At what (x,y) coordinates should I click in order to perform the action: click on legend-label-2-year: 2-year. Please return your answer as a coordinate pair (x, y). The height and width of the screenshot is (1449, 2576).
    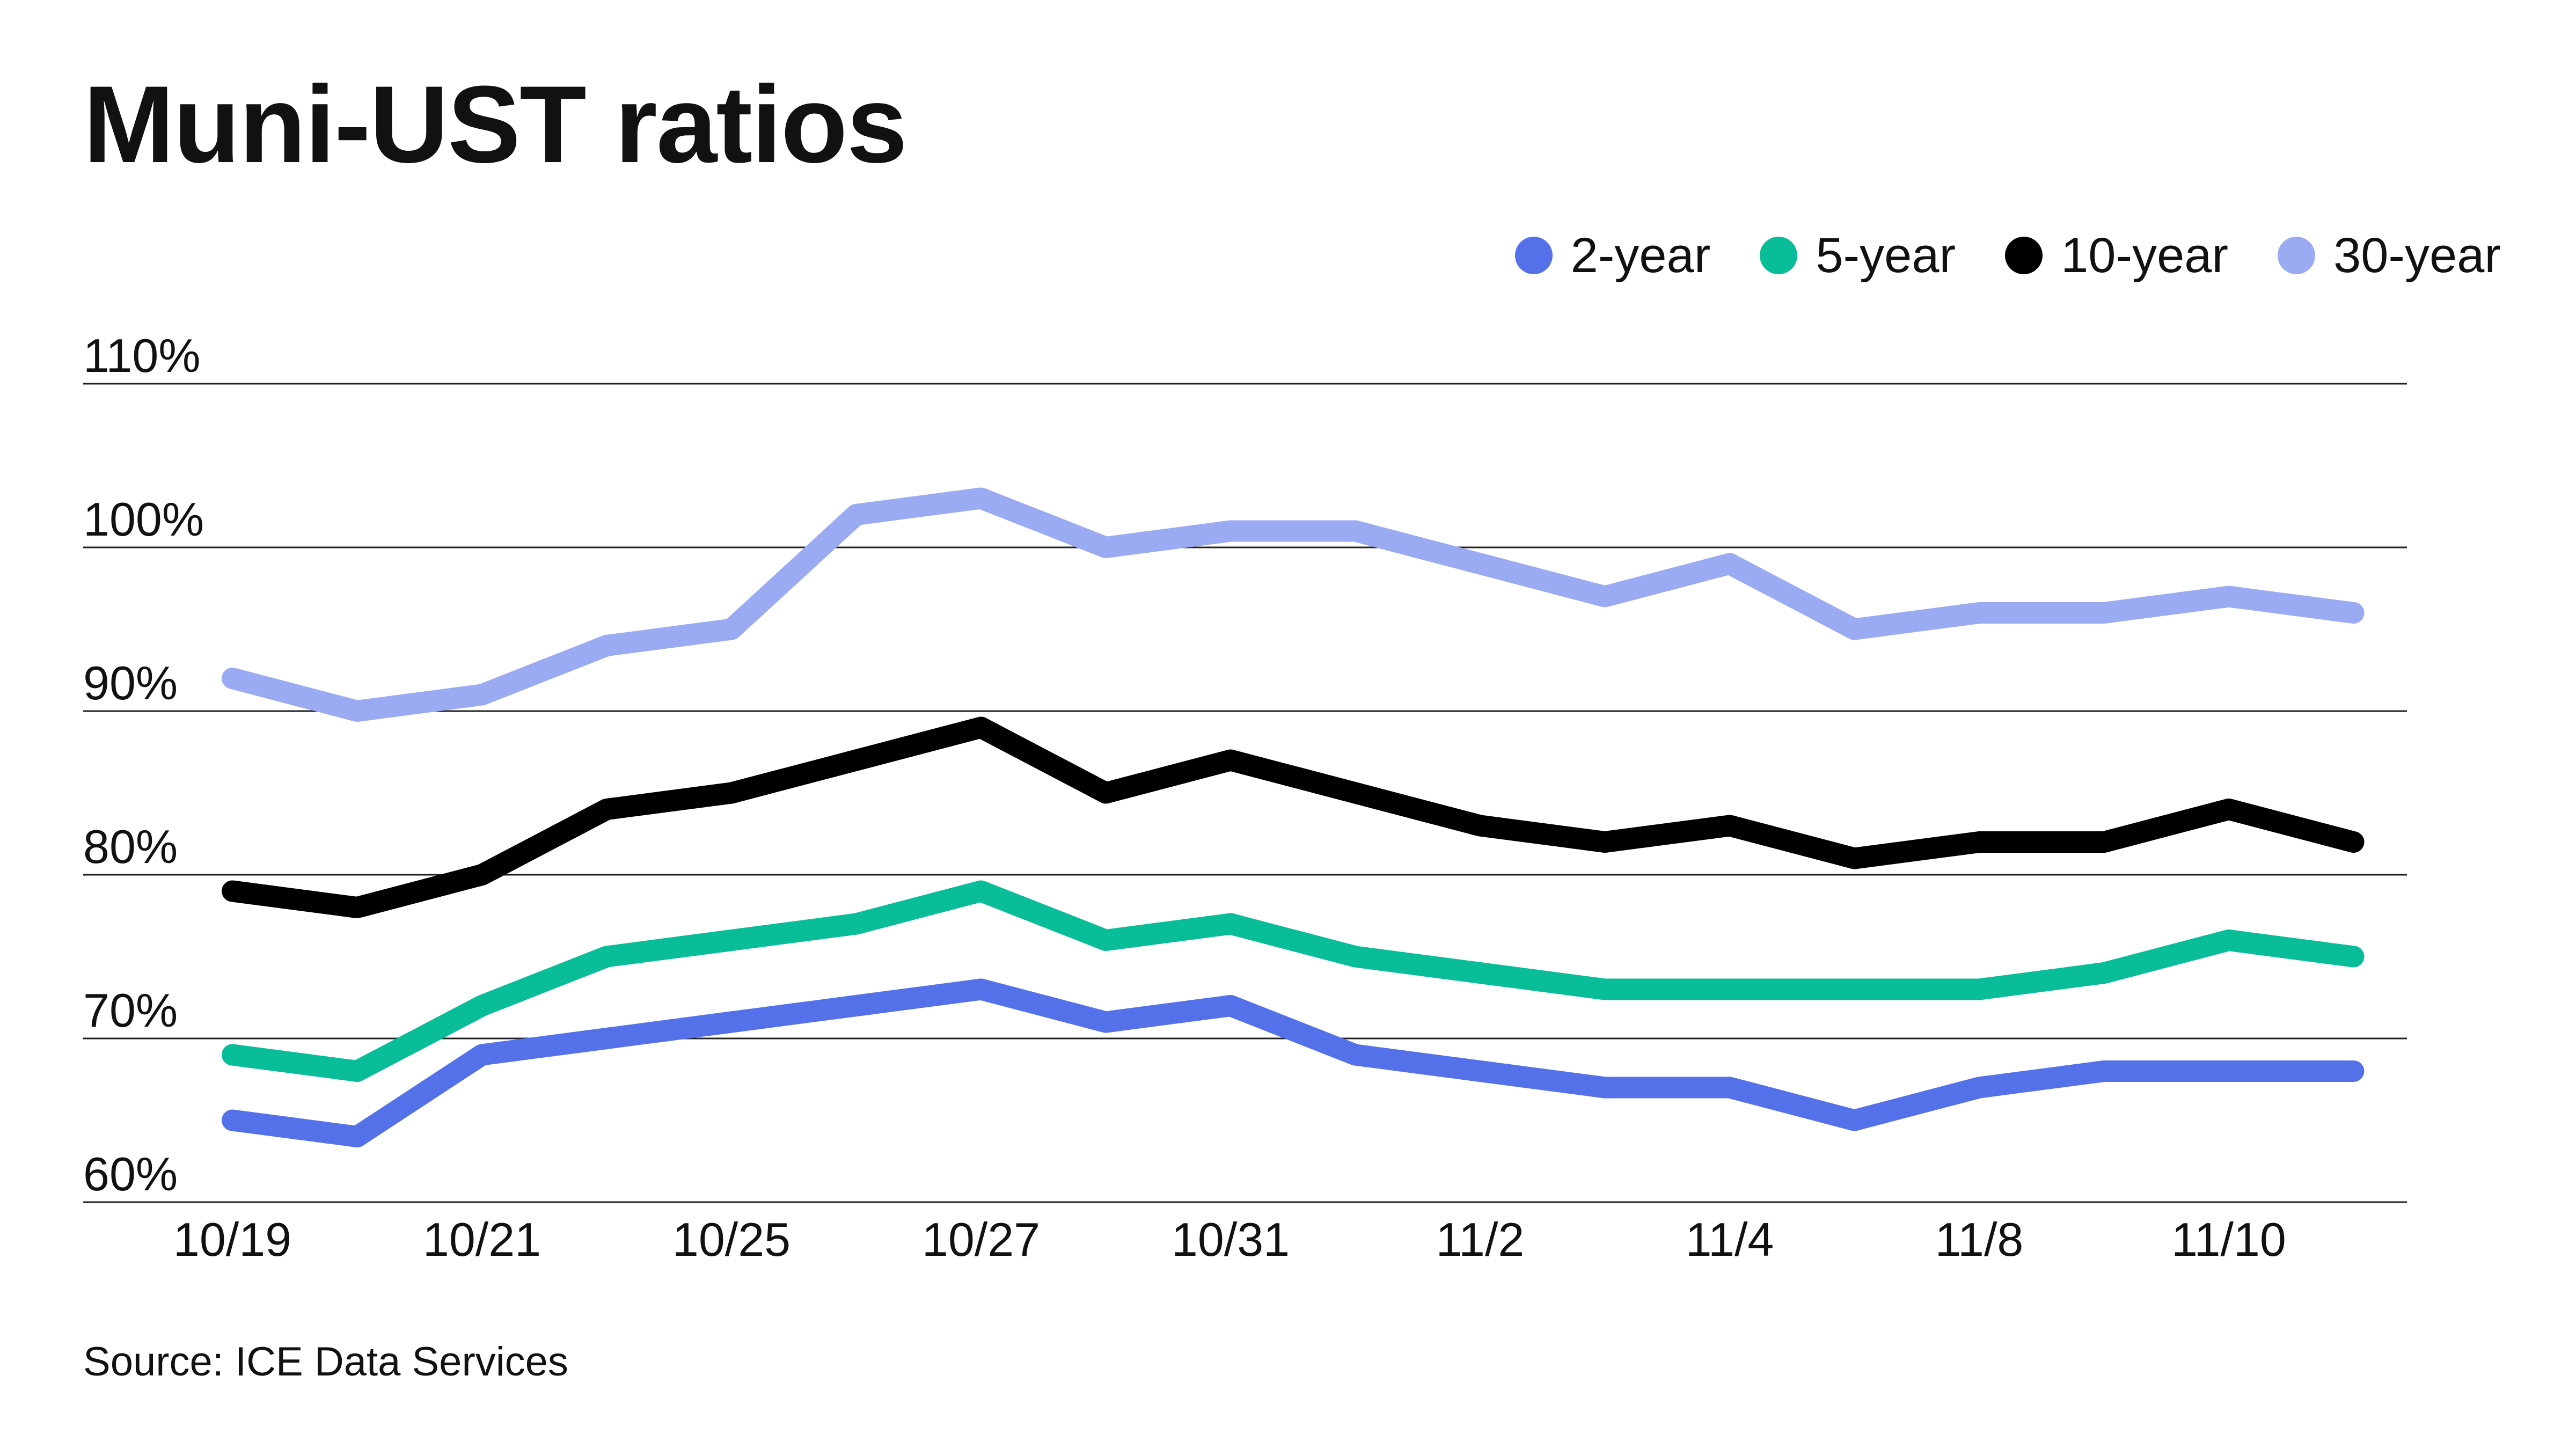
    Looking at the image, I should click on (1640, 255).